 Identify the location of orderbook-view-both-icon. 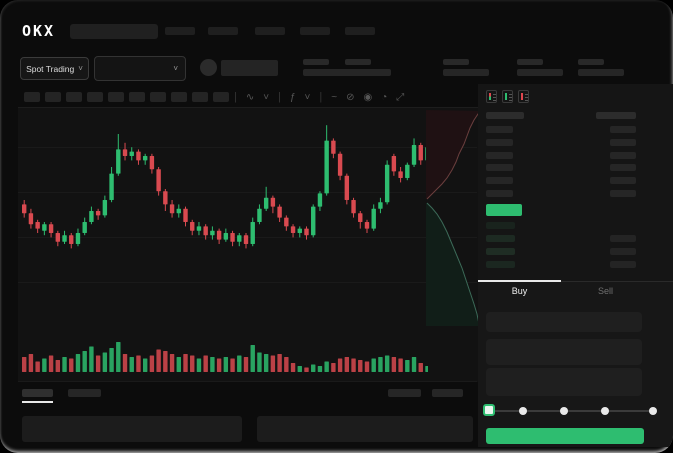
(491, 96).